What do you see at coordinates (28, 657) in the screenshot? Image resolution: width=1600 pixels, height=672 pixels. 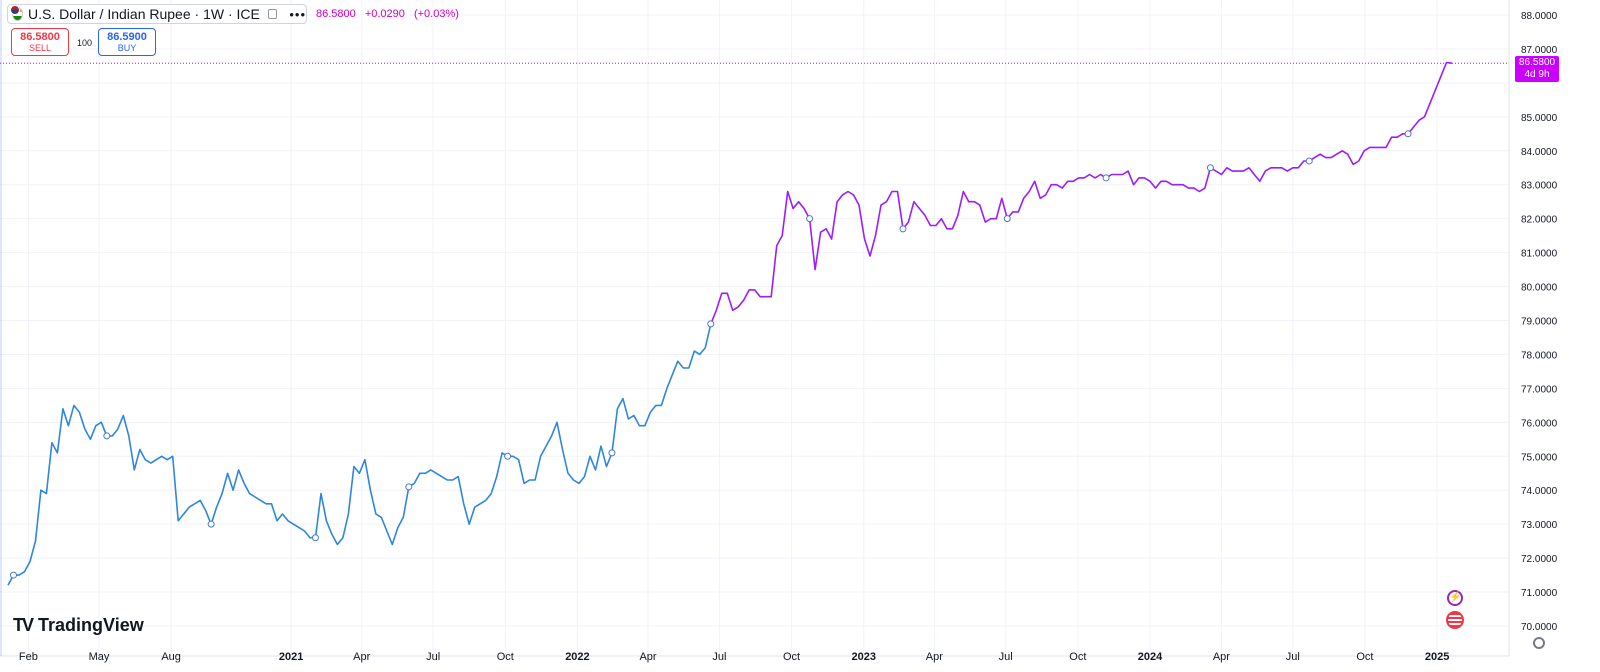 I see `x-tick-label: Feb` at bounding box center [28, 657].